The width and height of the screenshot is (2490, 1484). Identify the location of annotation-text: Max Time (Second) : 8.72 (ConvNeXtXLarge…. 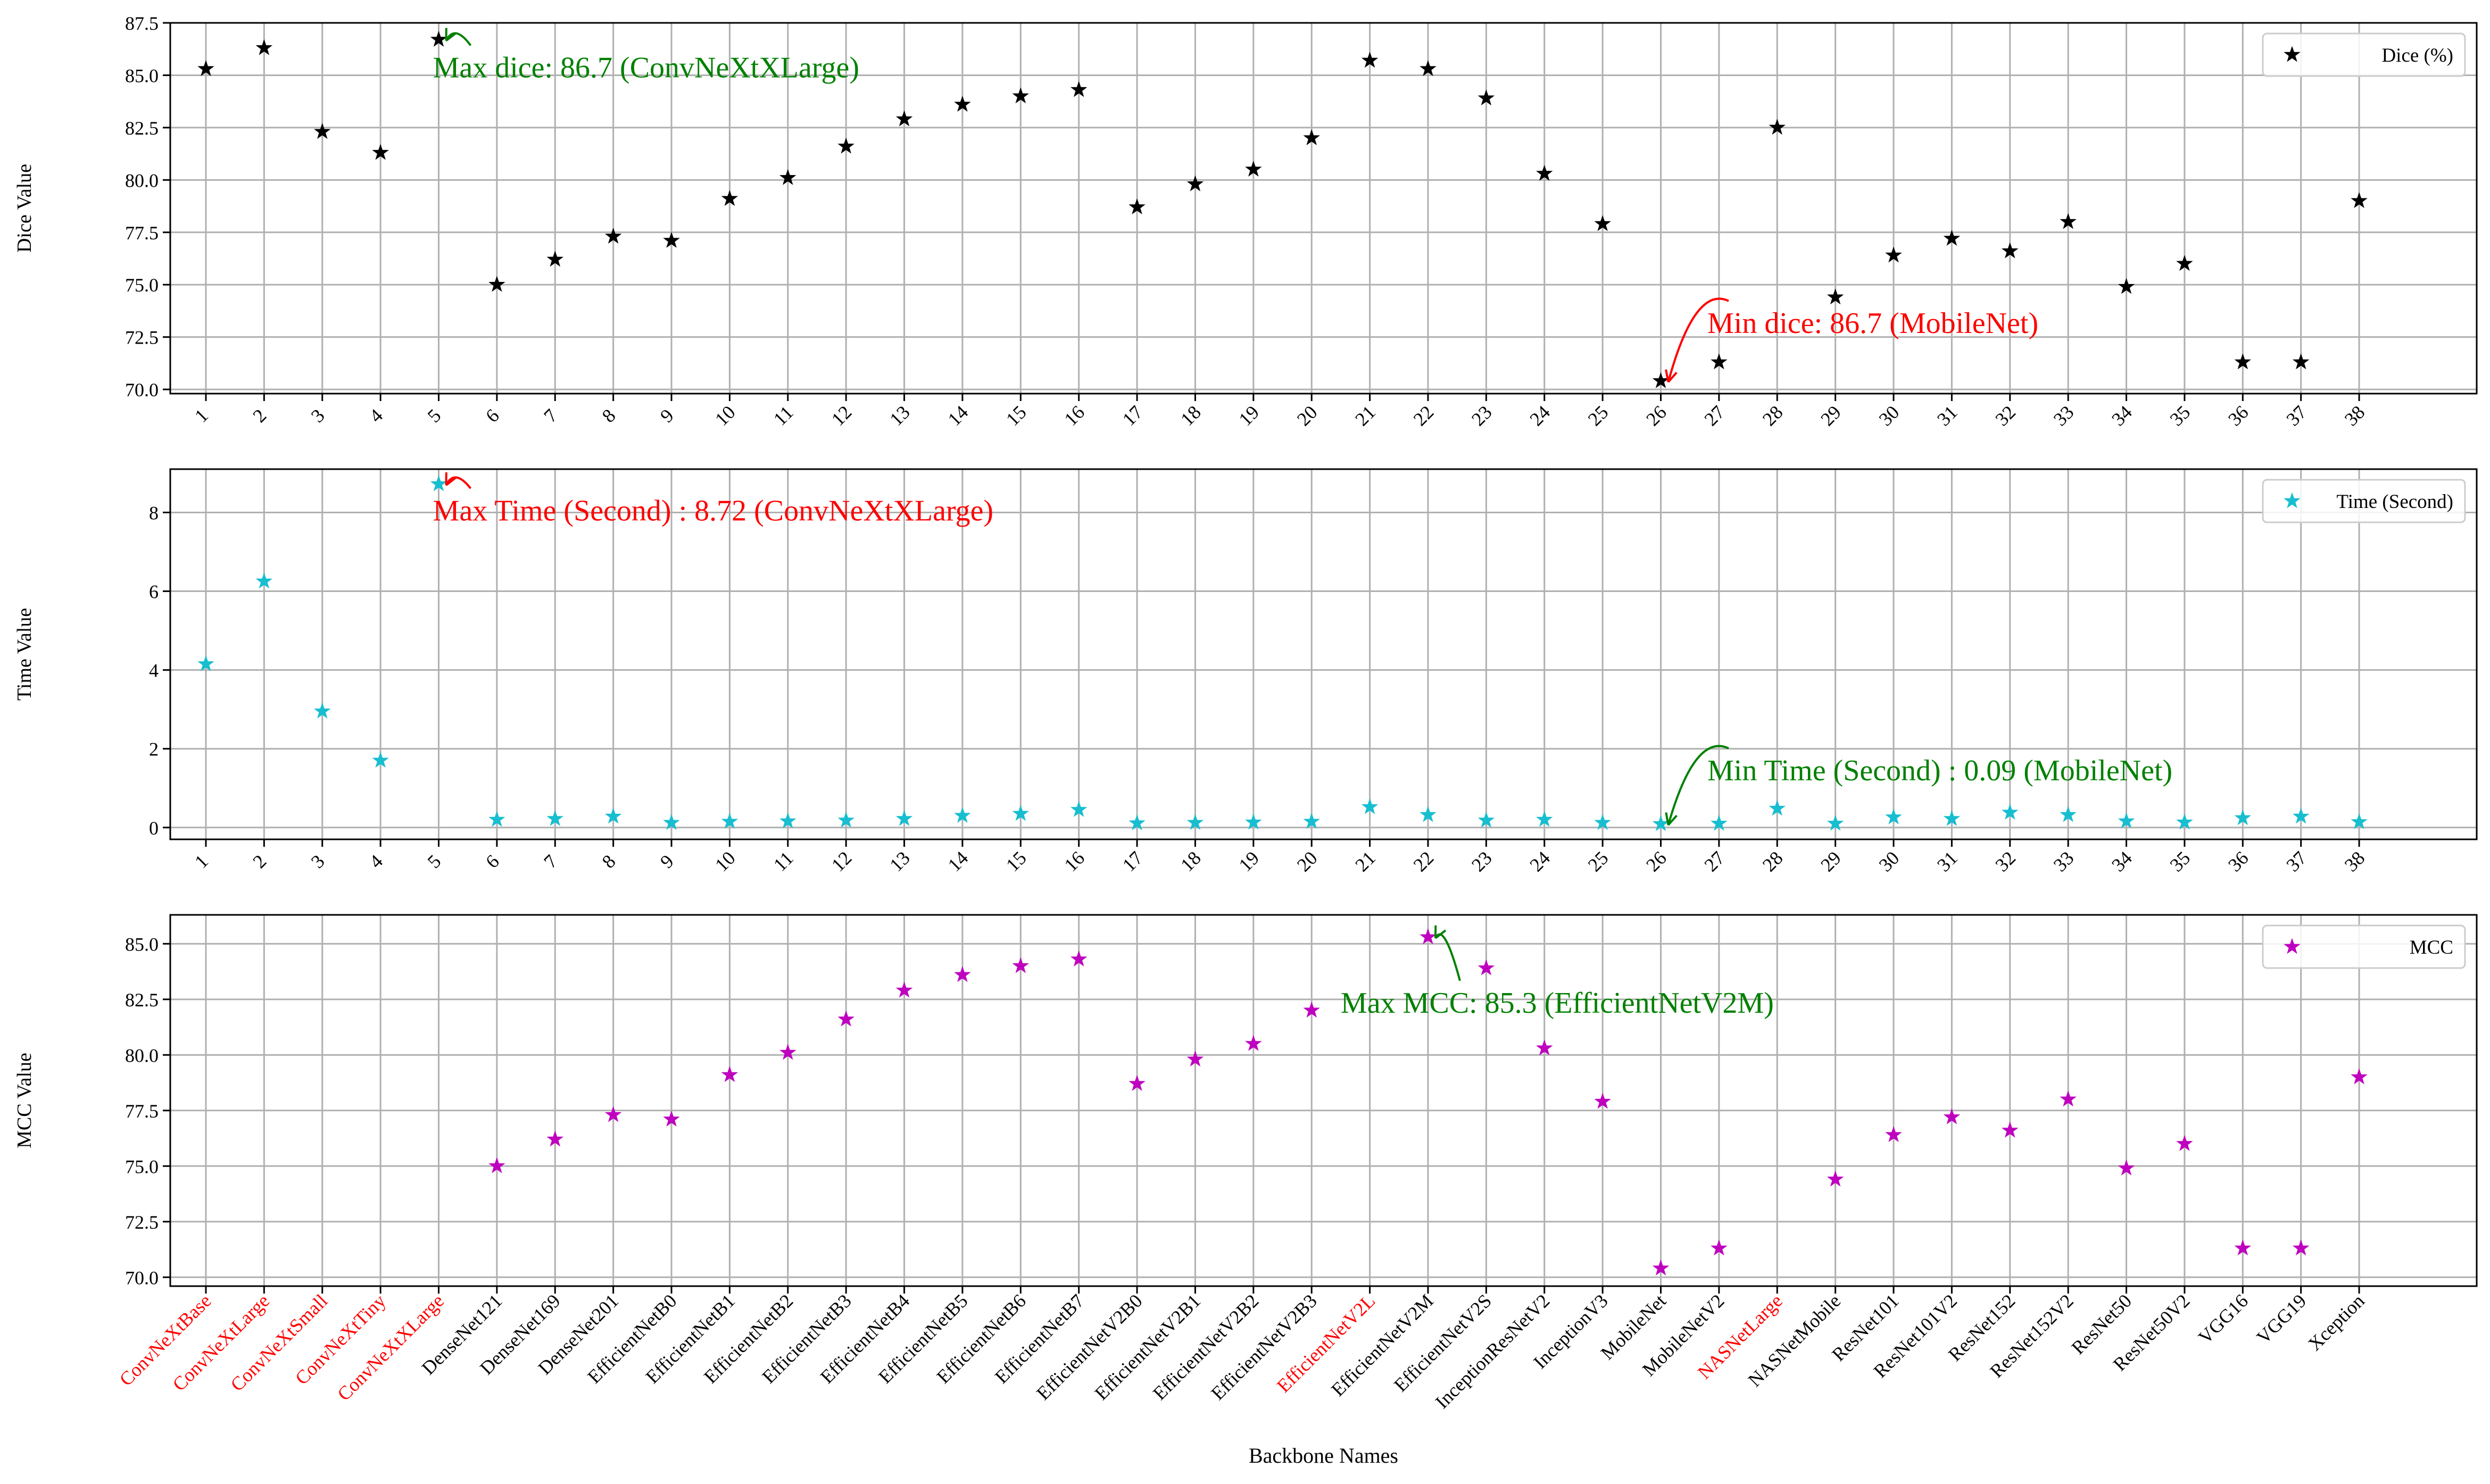
(713, 510).